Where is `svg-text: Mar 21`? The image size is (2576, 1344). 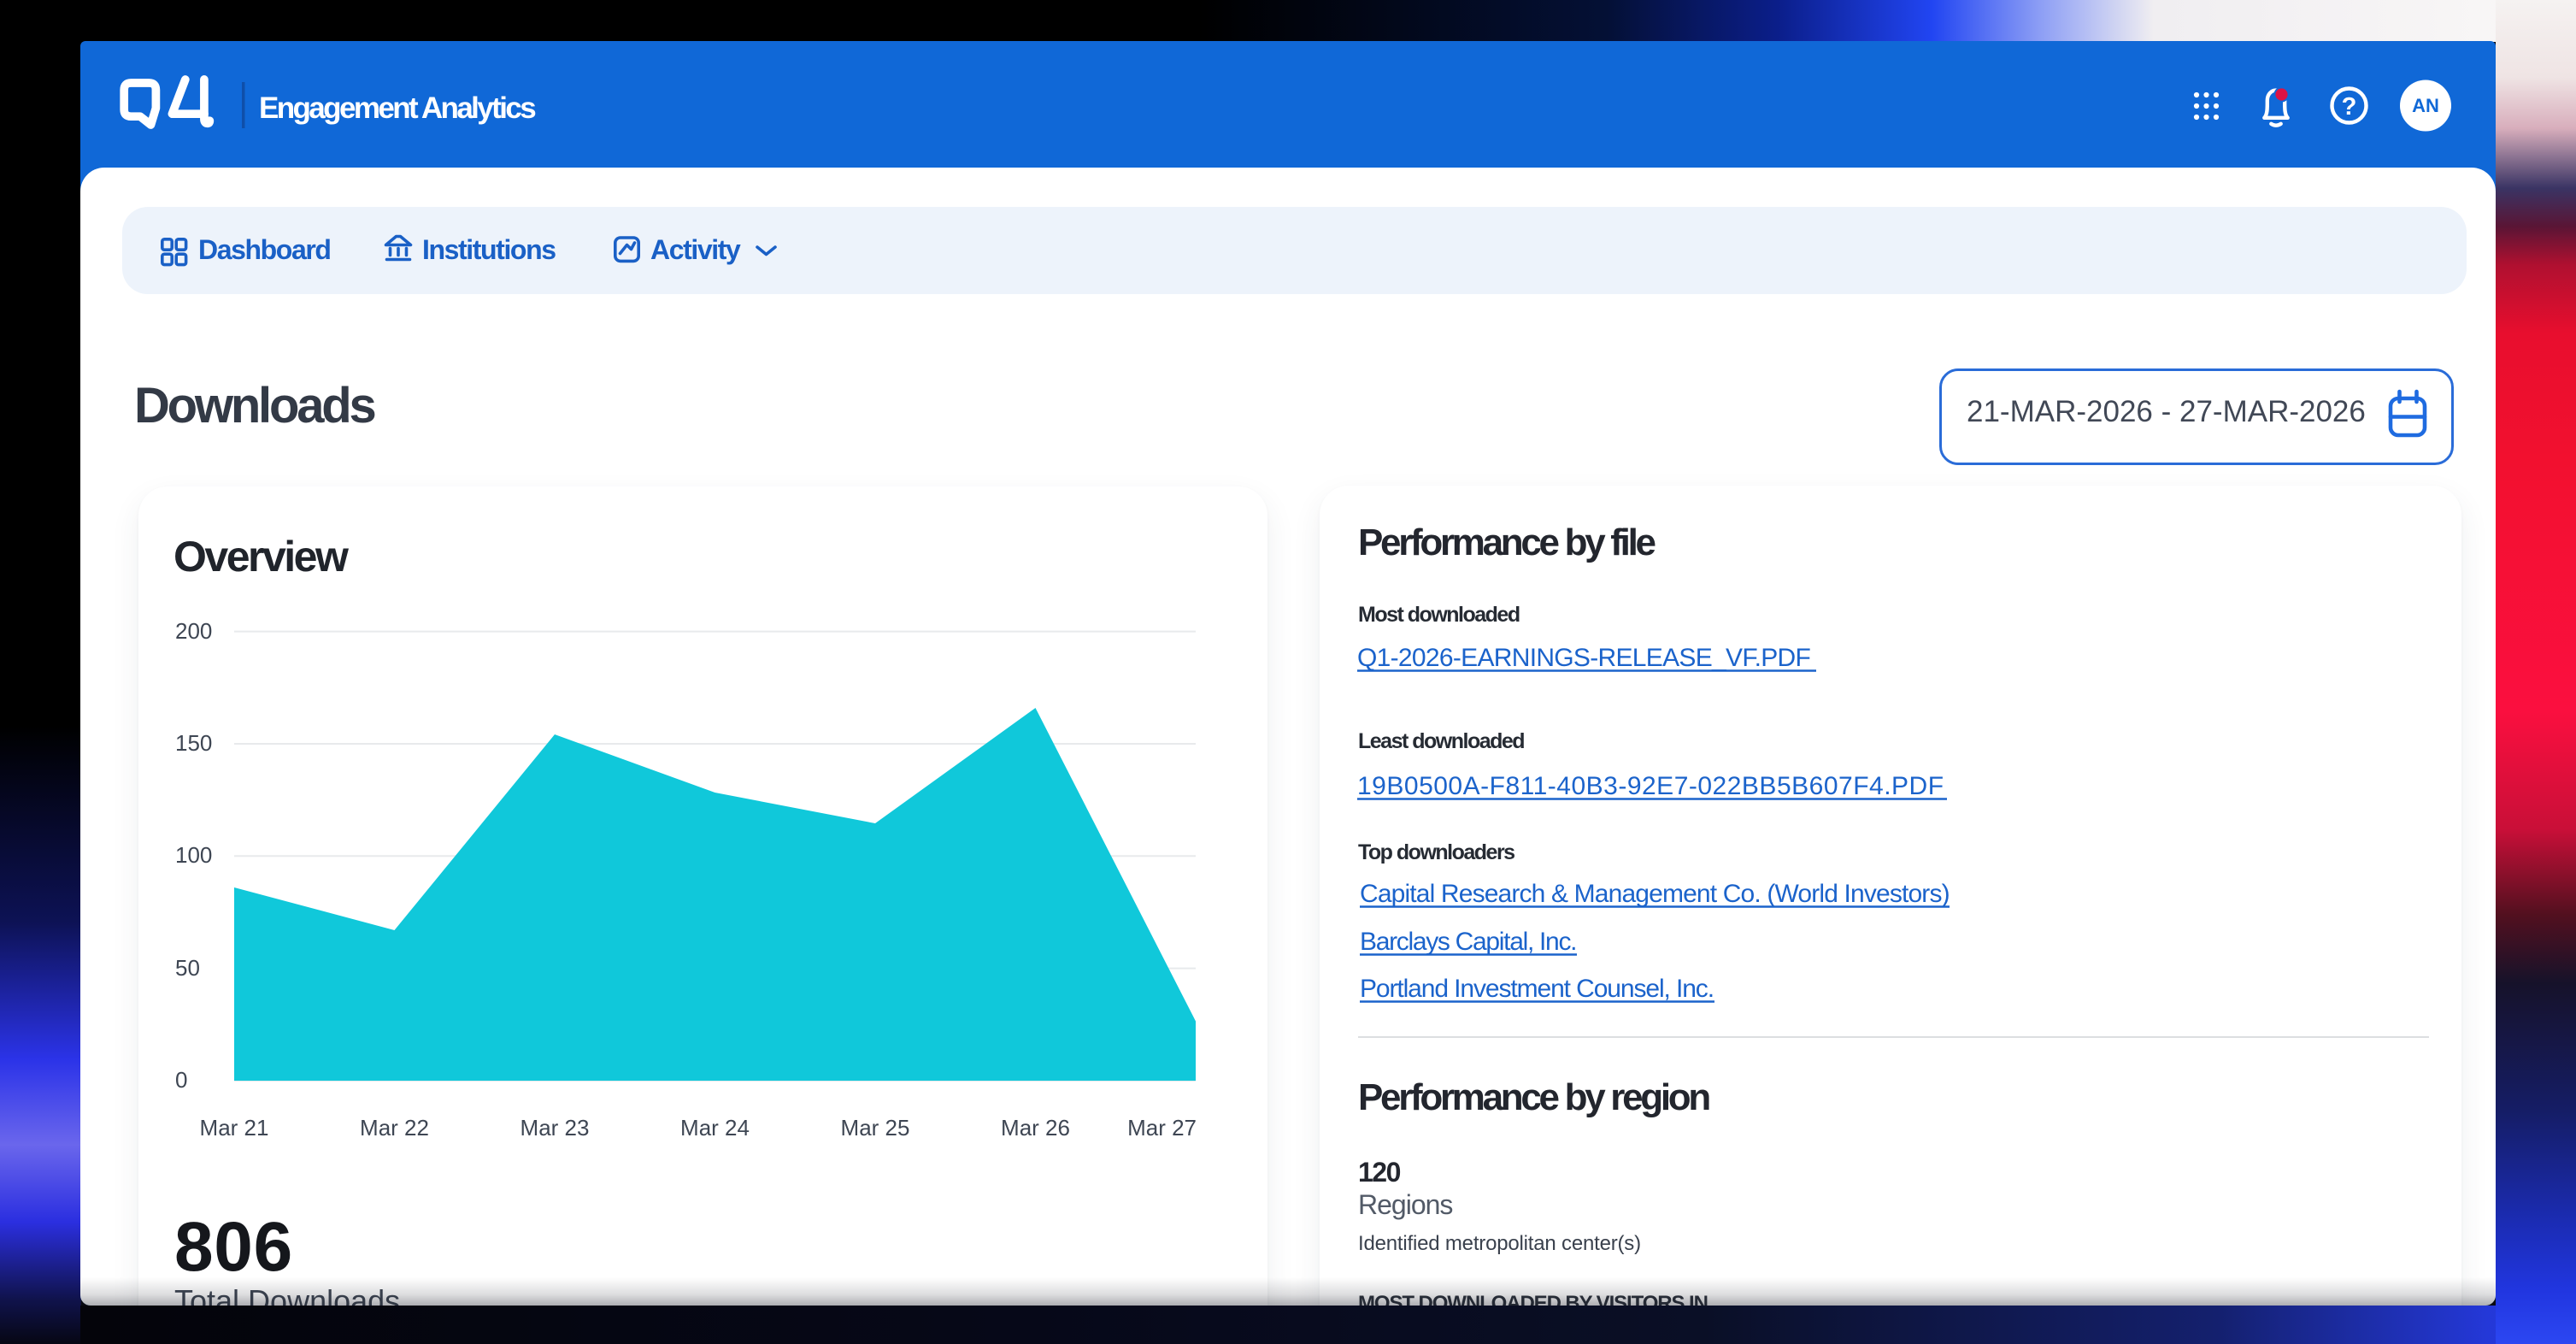
svg-text: Mar 21 is located at coordinates (234, 1128).